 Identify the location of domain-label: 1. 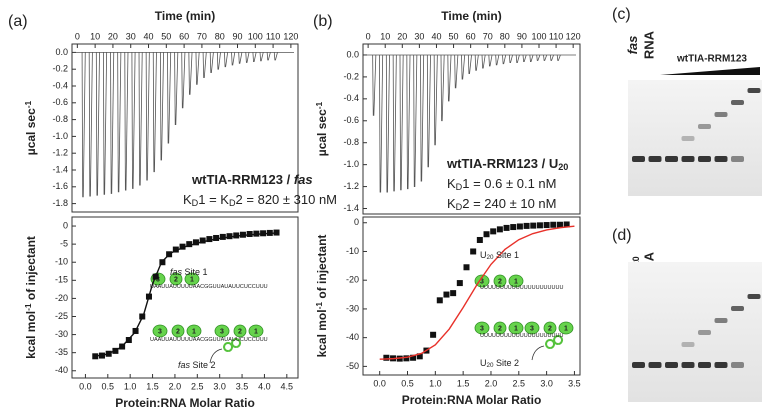
(516, 328).